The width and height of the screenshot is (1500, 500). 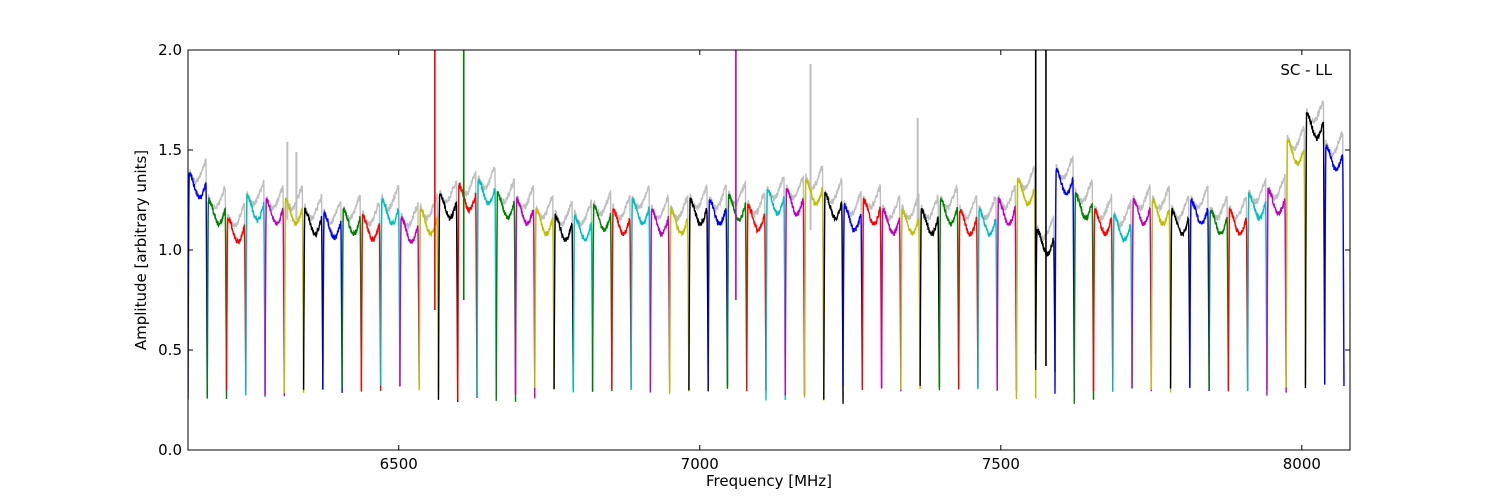 What do you see at coordinates (399, 464) in the screenshot?
I see `x-tick-label: 6500` at bounding box center [399, 464].